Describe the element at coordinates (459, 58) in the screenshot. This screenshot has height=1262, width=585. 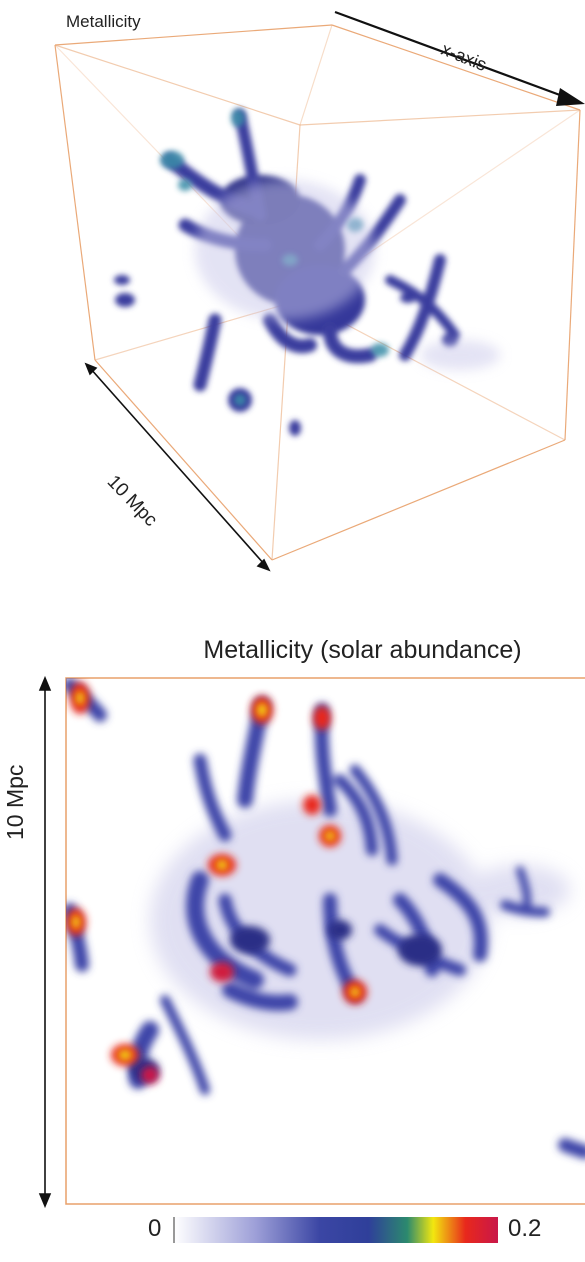
I see `x-axis-arrow` at that location.